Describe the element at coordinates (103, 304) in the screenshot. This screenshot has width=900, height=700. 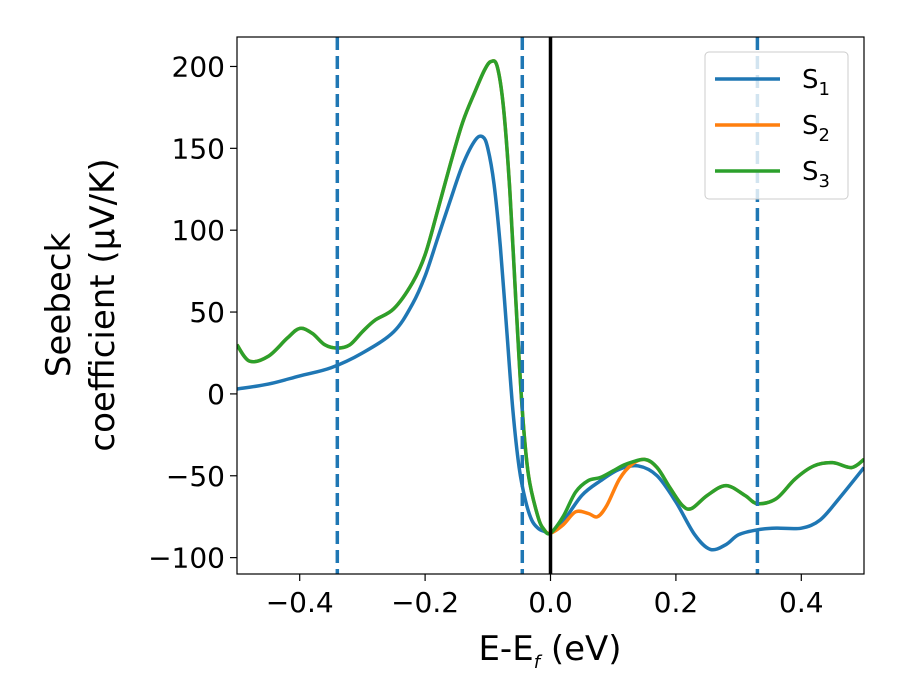
I see `y-axis-label-line2: coefficient (μV/K)` at that location.